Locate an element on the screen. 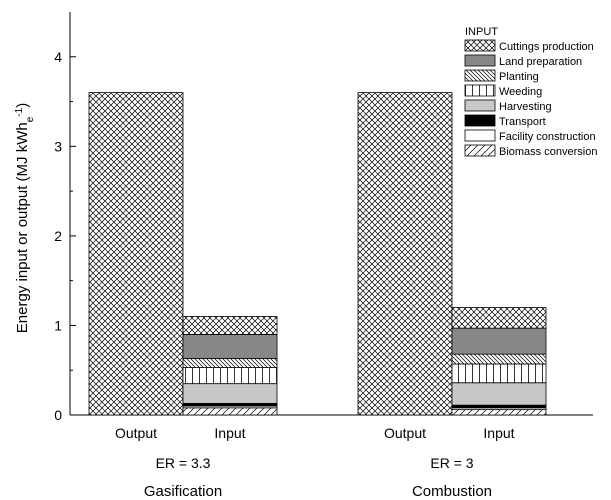  legend-item-label: Biomass conversion is located at coordinates (548, 152).